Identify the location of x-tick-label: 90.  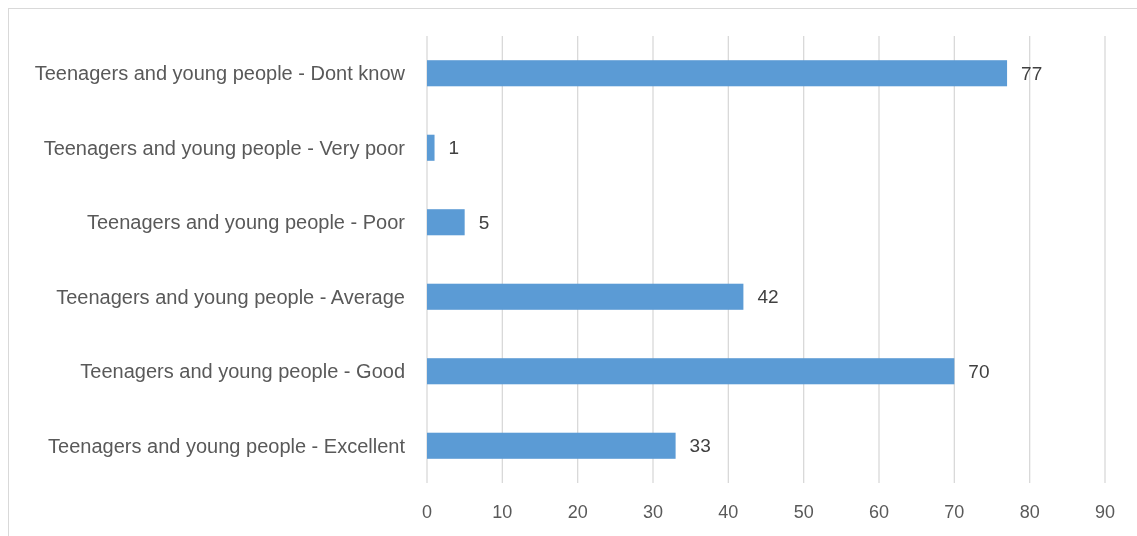
(1104, 511).